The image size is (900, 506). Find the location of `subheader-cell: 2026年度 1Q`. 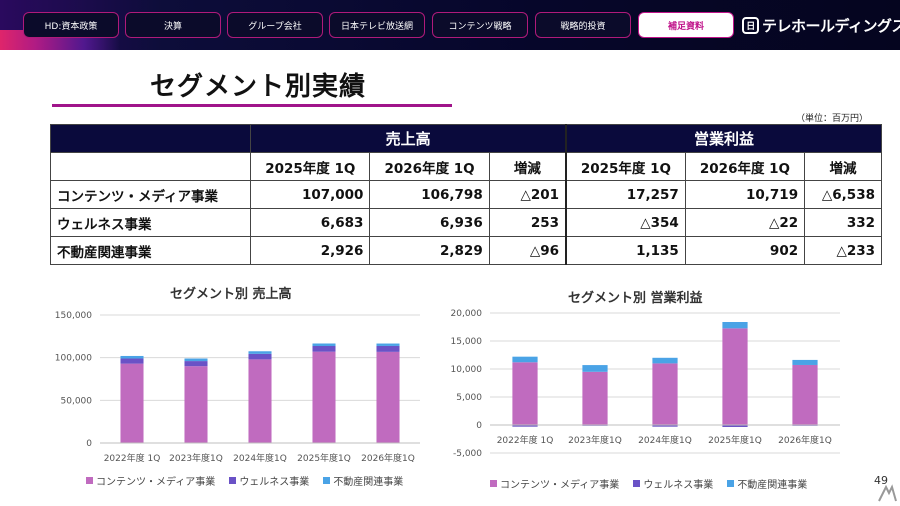

subheader-cell: 2026年度 1Q is located at coordinates (429, 166).